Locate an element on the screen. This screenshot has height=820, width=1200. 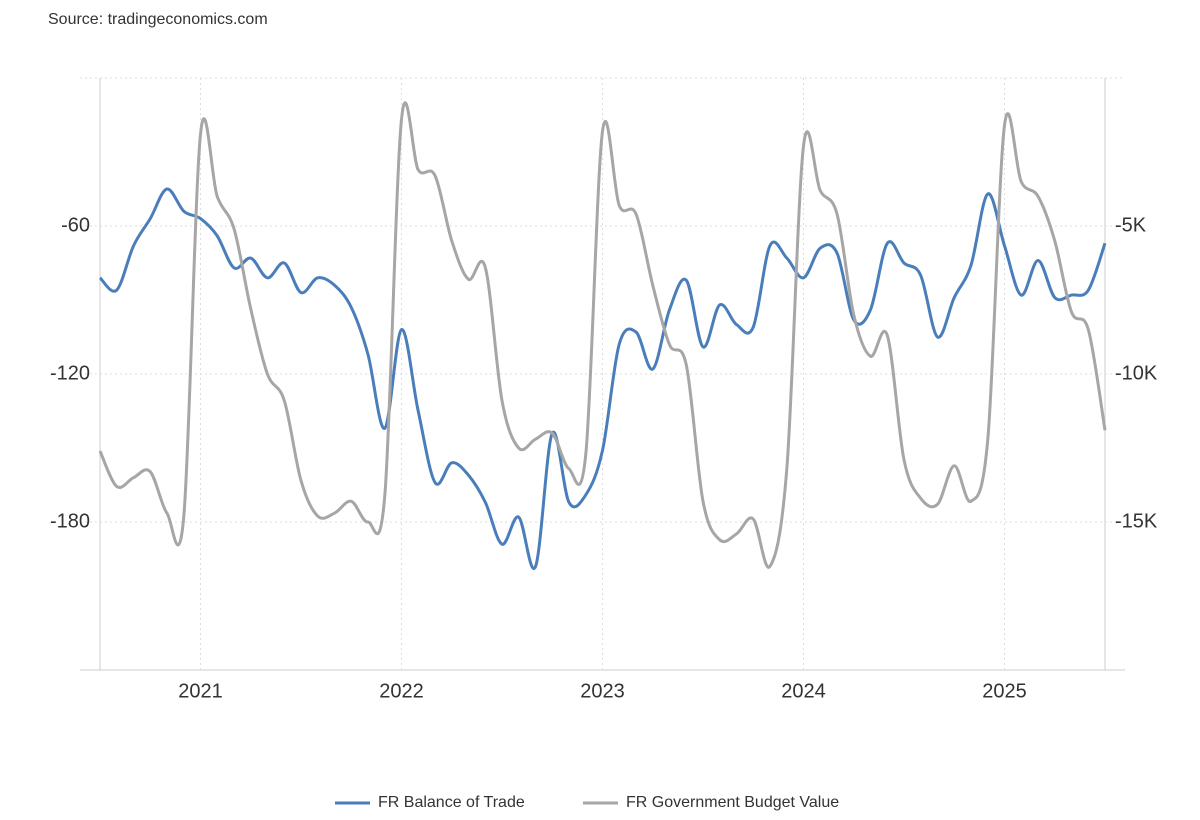
source: Source: tradingeconomics.com is located at coordinates (158, 19).